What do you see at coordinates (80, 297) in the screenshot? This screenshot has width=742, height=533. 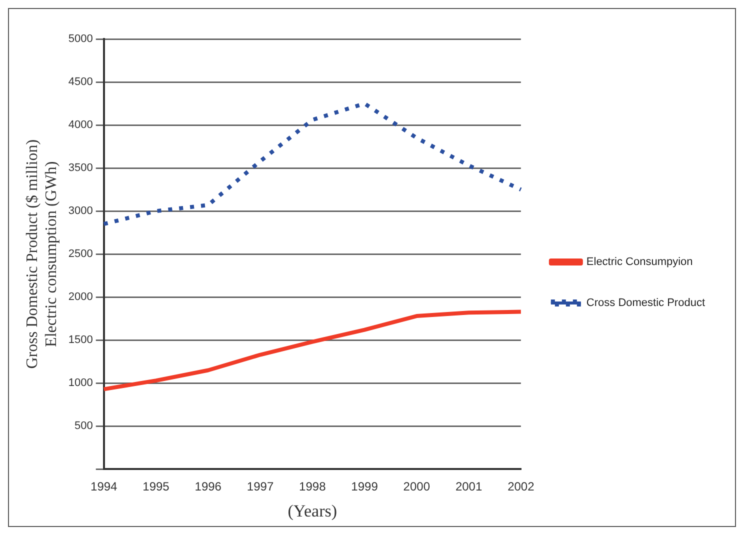 I see `y-tick-label: 2000` at bounding box center [80, 297].